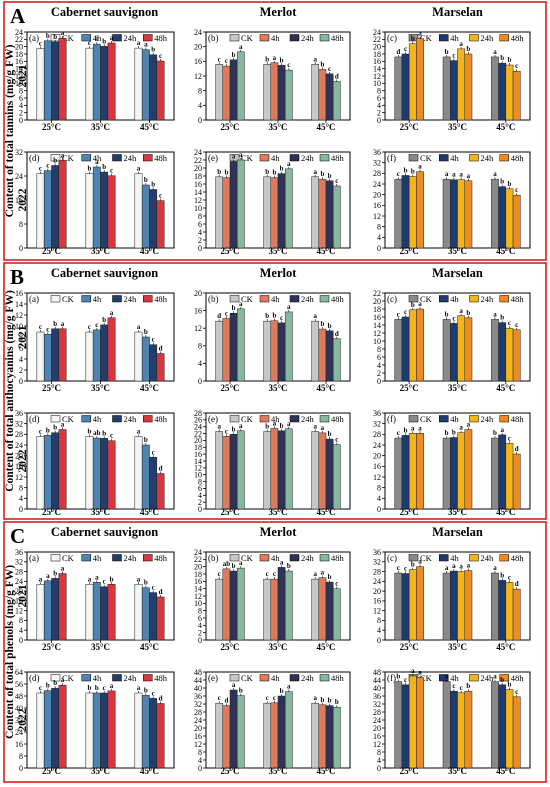 Image resolution: width=550 pixels, height=787 pixels. Describe the element at coordinates (10, 652) in the screenshot. I see `y-axis-label: Content of total phenols (mg/g FW)` at that location.